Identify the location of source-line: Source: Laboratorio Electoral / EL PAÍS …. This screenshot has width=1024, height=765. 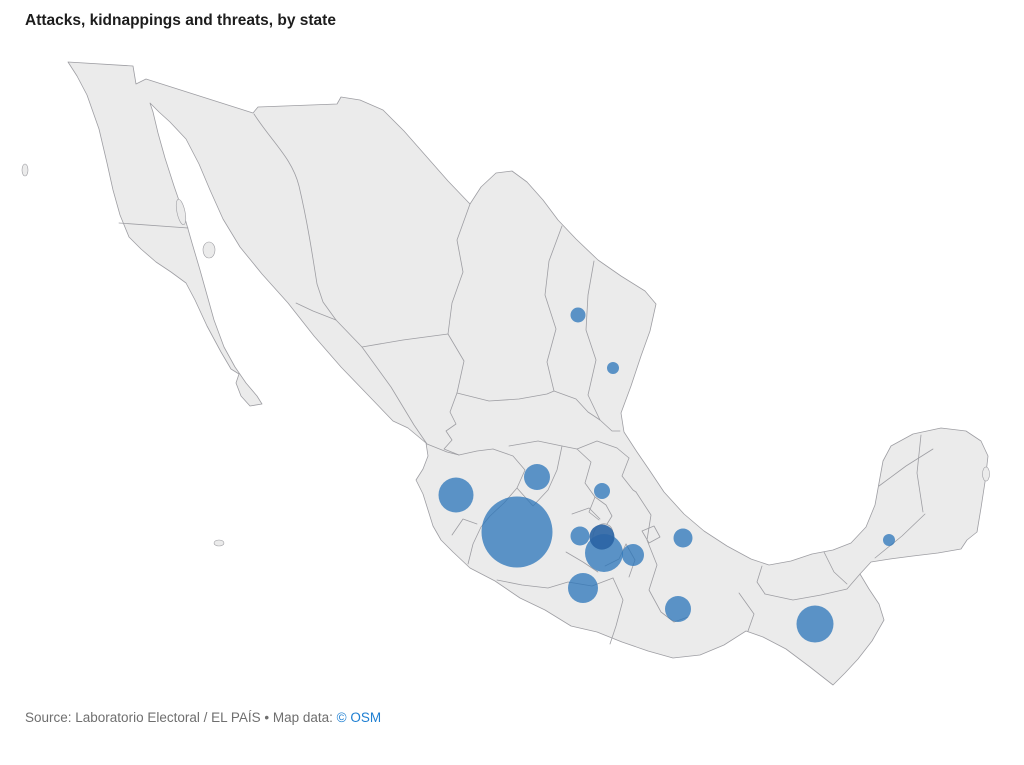
(203, 717).